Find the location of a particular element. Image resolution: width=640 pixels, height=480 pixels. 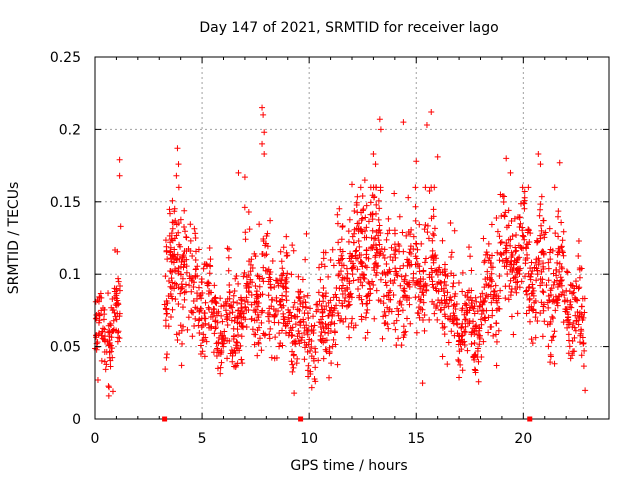

x-tick-labels: 0 5 10 15 20 is located at coordinates (312, 439).